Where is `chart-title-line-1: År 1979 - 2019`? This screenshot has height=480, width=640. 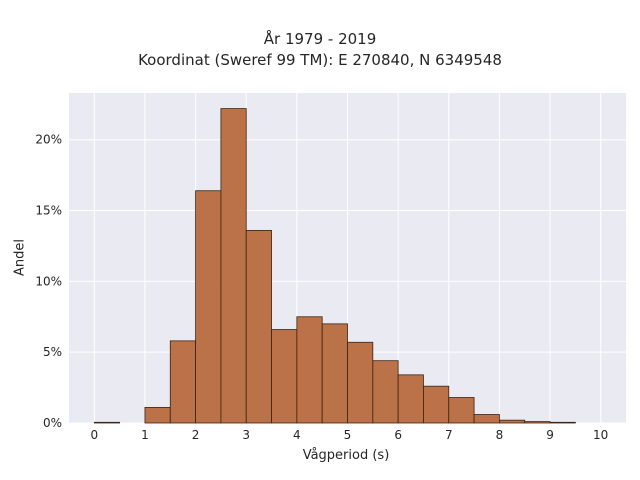 chart-title-line-1: År 1979 - 2019 is located at coordinates (320, 39).